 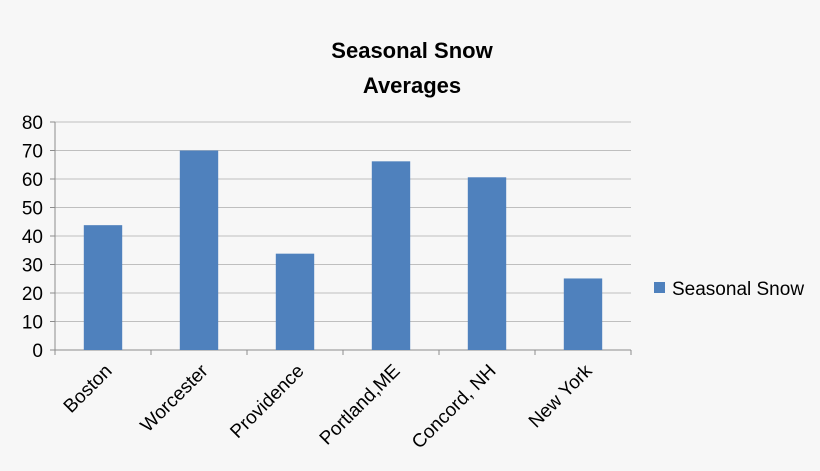 I want to click on y-axis-ticks: 0 10 20 30 40 50 60 70 80, so click(x=32, y=237).